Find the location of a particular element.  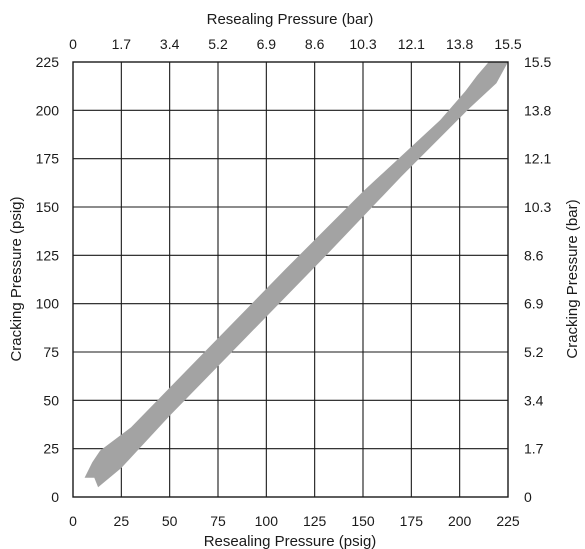

x-tick-label-bottom: 100 is located at coordinates (267, 521).